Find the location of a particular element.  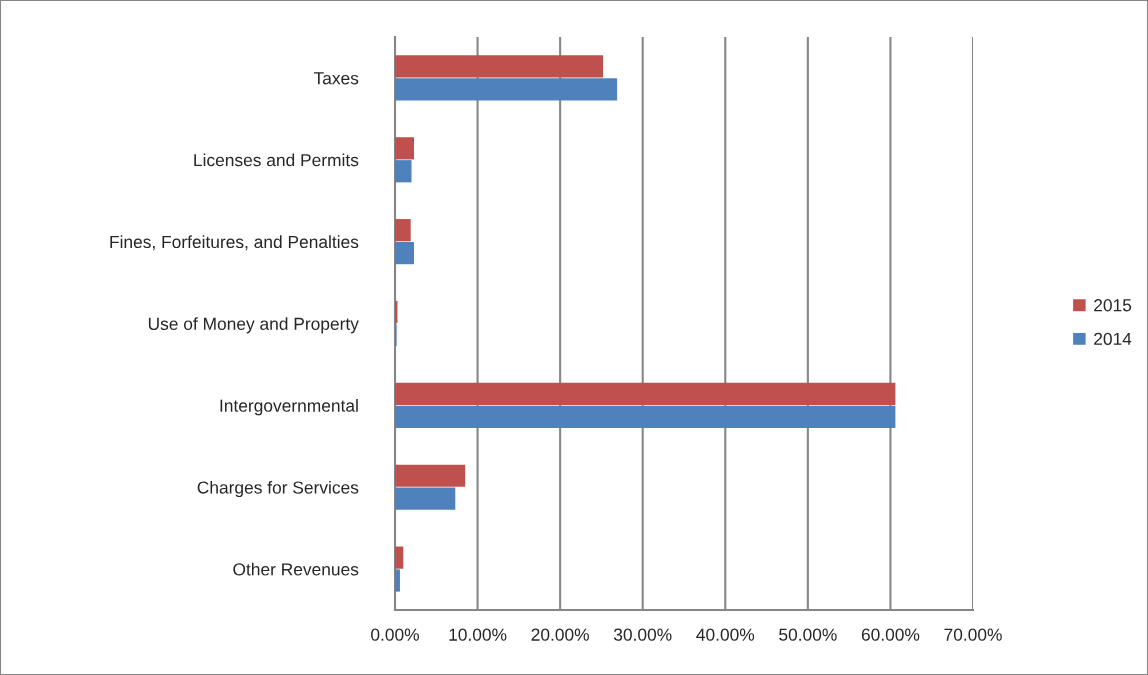

x-tick-label: 70.00% is located at coordinates (973, 634).